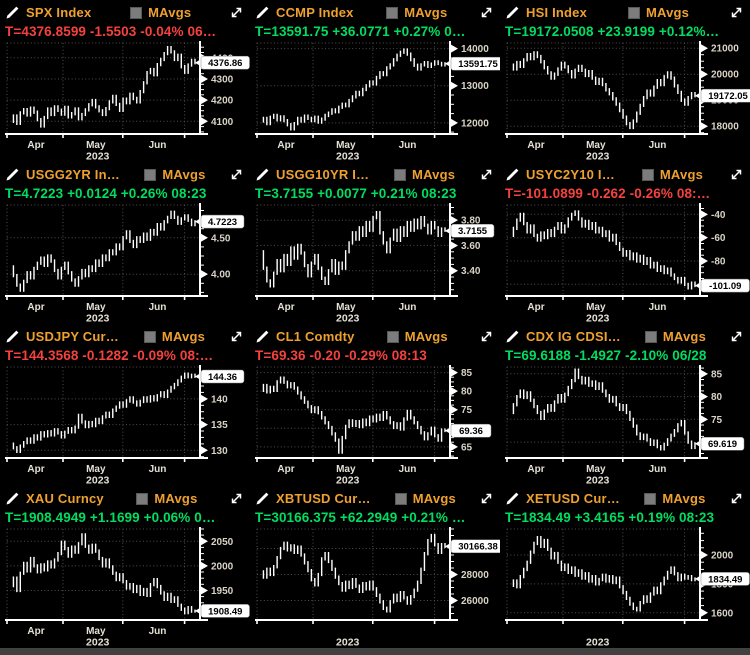 The height and width of the screenshot is (655, 750). I want to click on panel-header: XBTUSD Cur… MAvgs, so click(375, 498).